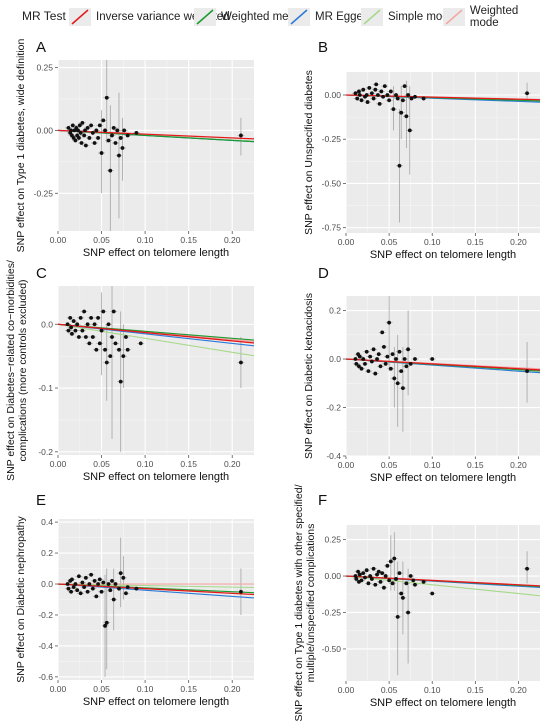  Describe the element at coordinates (188, 240) in the screenshot. I see `x-tick-label: 0.15` at that location.